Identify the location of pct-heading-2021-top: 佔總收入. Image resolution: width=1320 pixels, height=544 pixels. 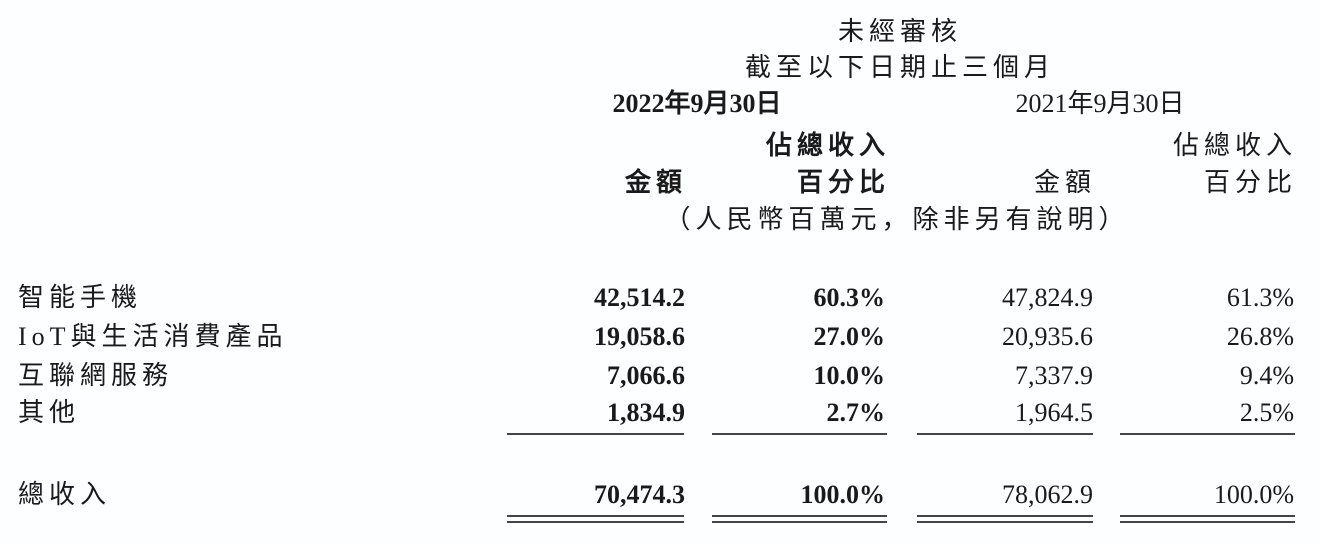
(1234, 145).